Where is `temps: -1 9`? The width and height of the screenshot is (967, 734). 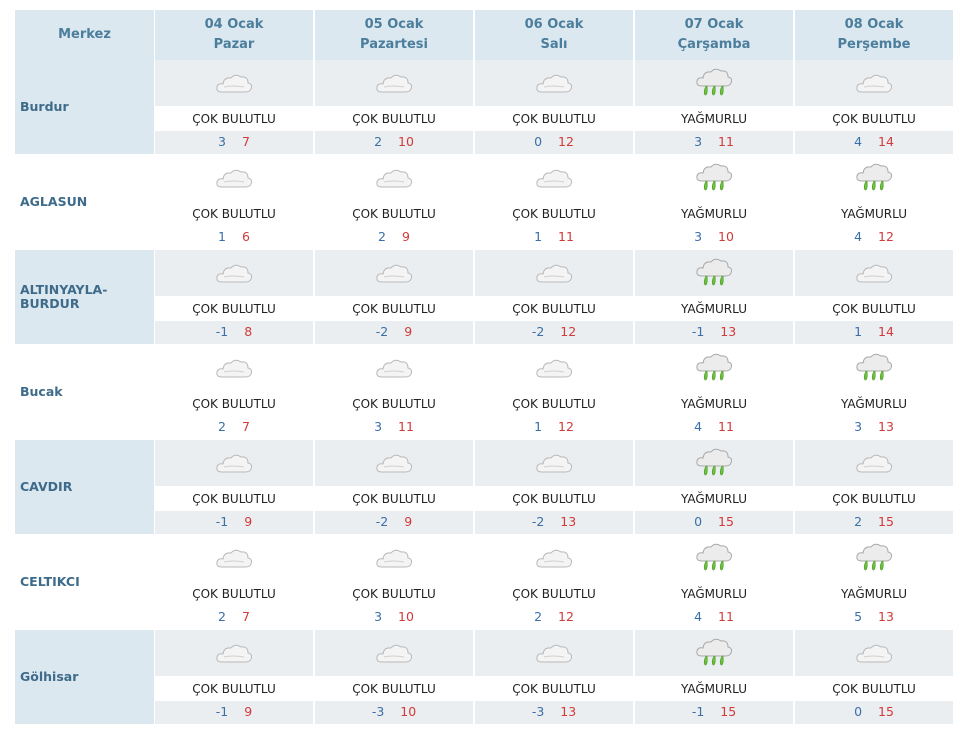 temps: -1 9 is located at coordinates (234, 522).